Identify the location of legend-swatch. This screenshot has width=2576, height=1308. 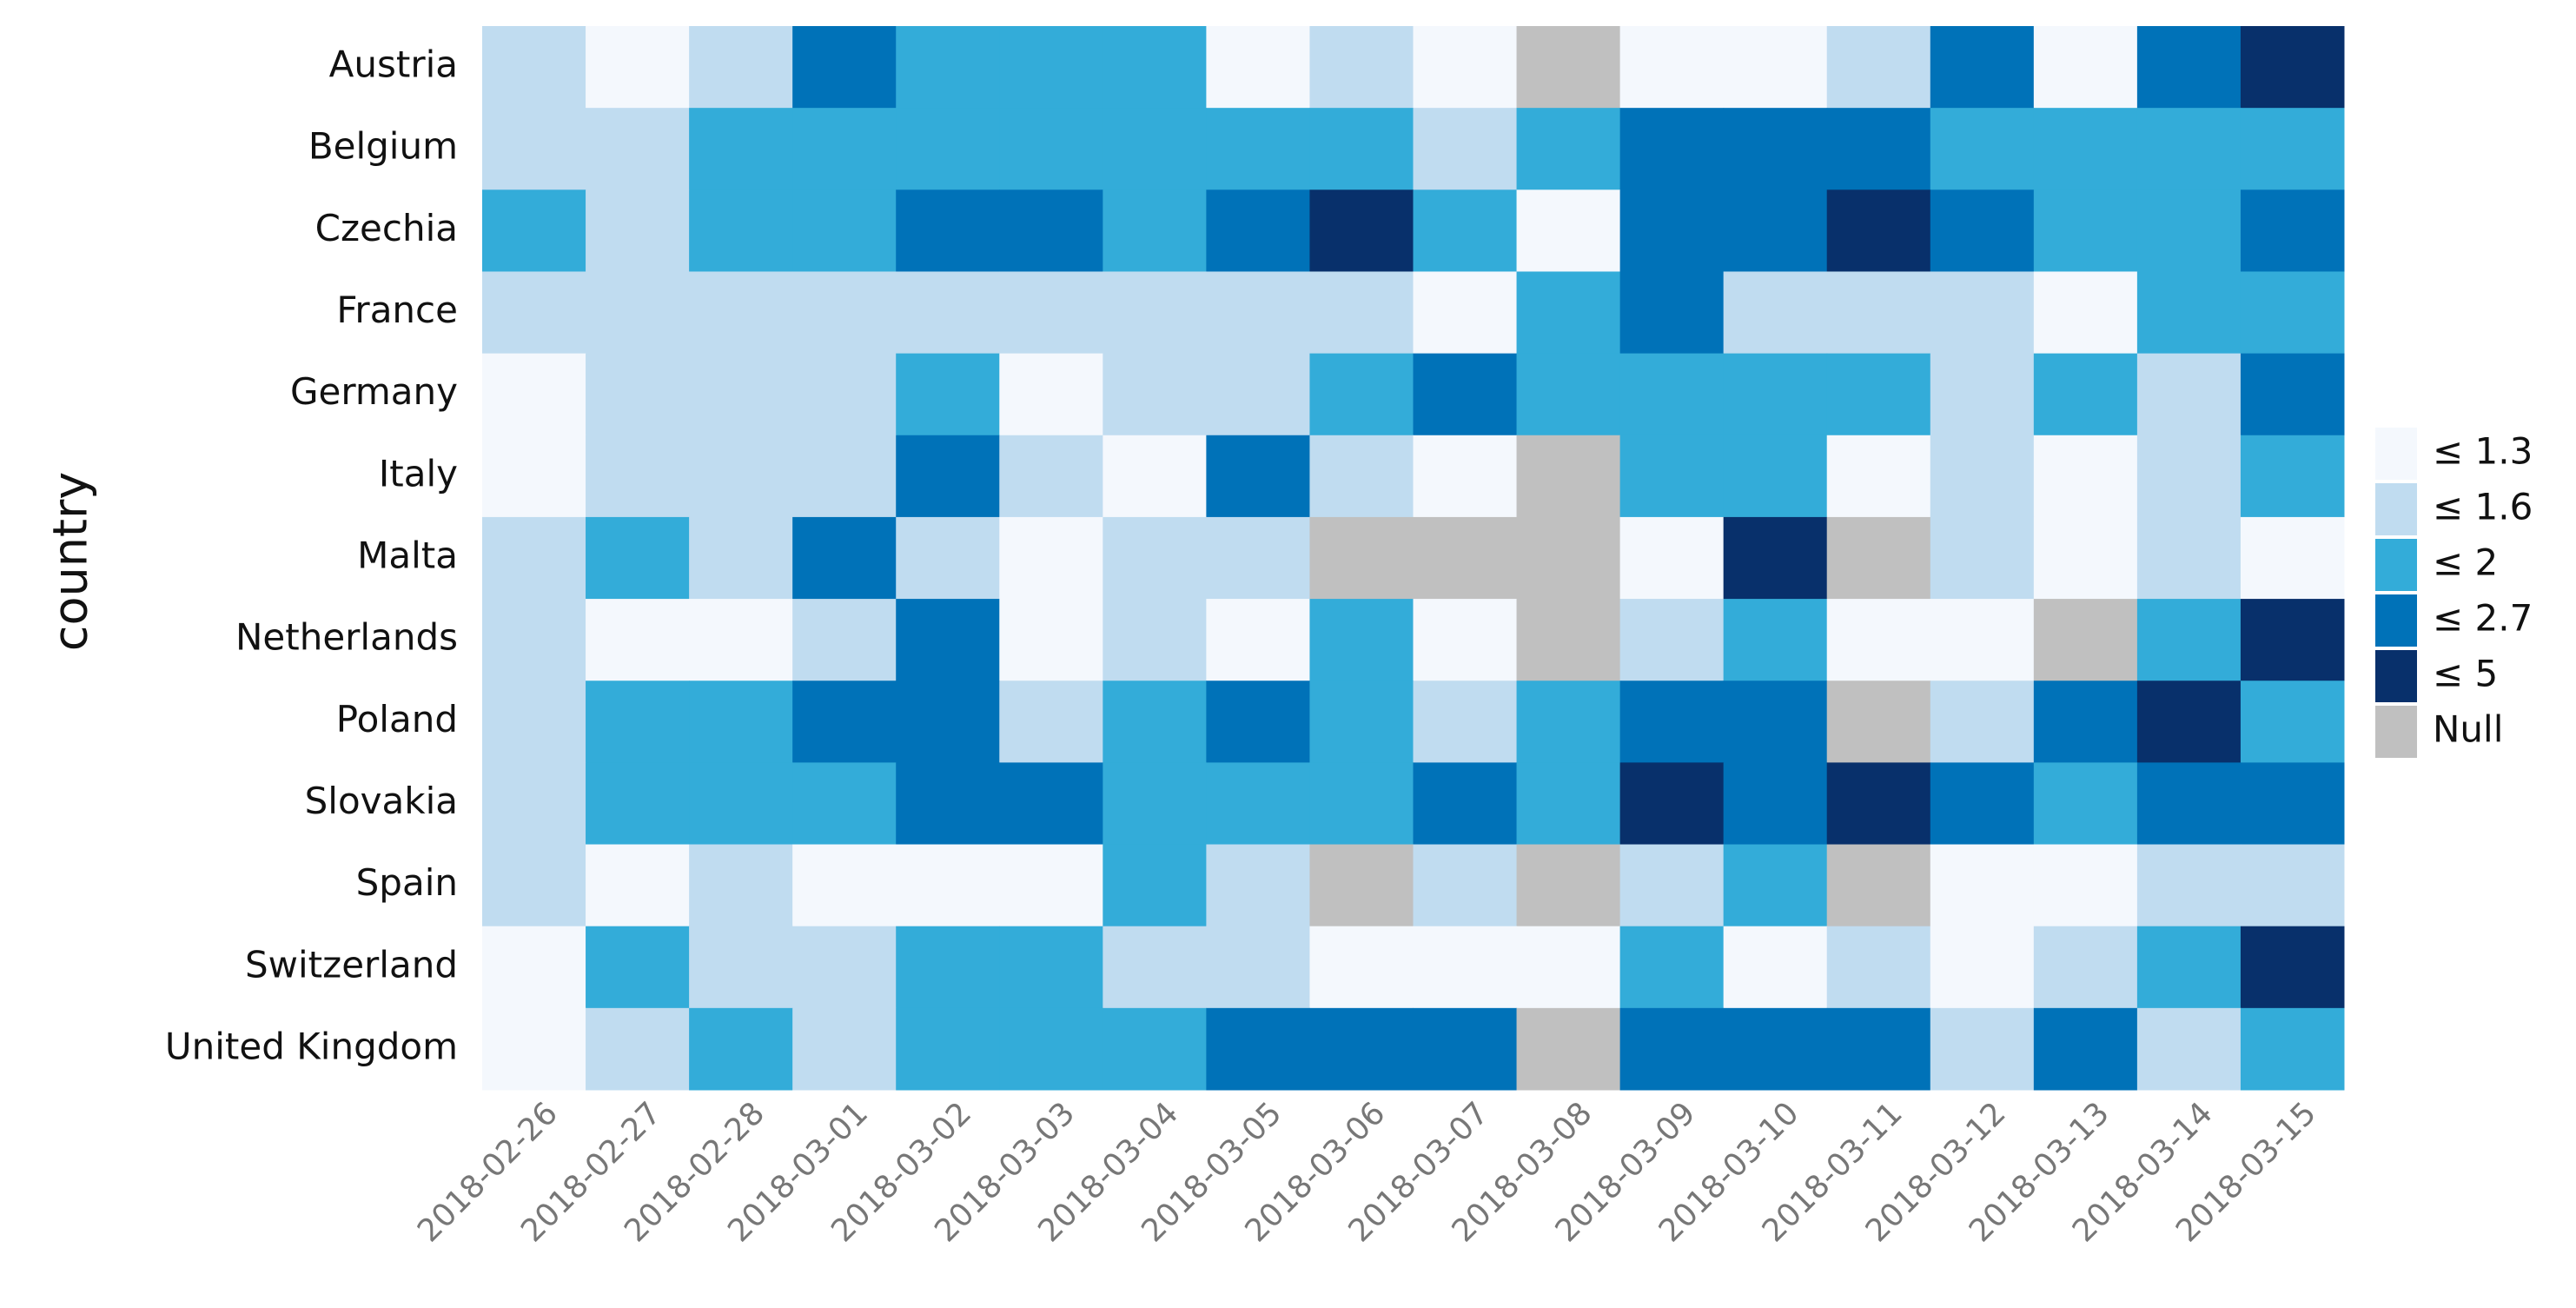
(2396, 454).